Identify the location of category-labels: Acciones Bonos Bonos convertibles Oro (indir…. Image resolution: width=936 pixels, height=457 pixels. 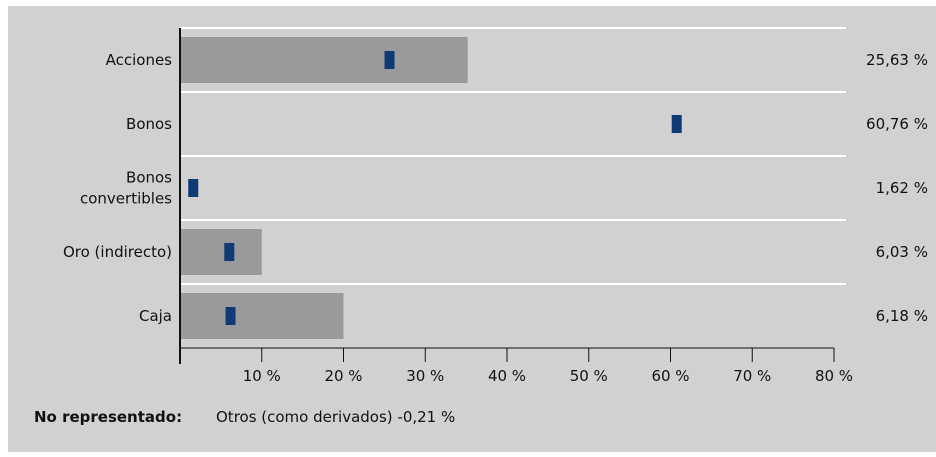
(117, 188).